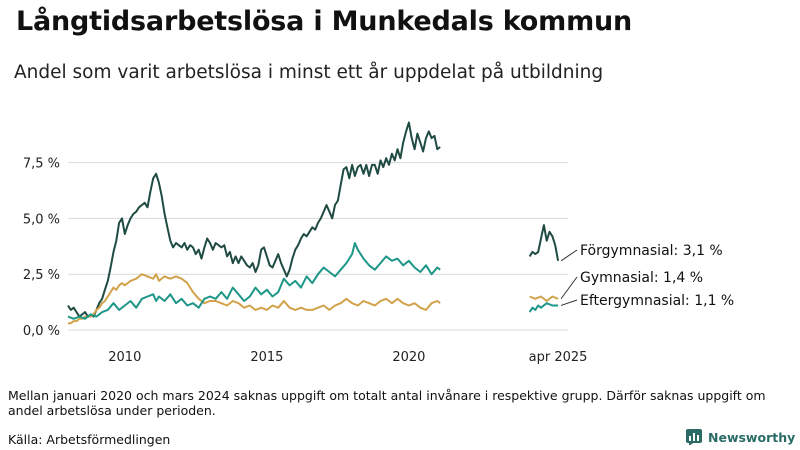  I want to click on y-tick-label: 7,5 %, so click(41, 164).